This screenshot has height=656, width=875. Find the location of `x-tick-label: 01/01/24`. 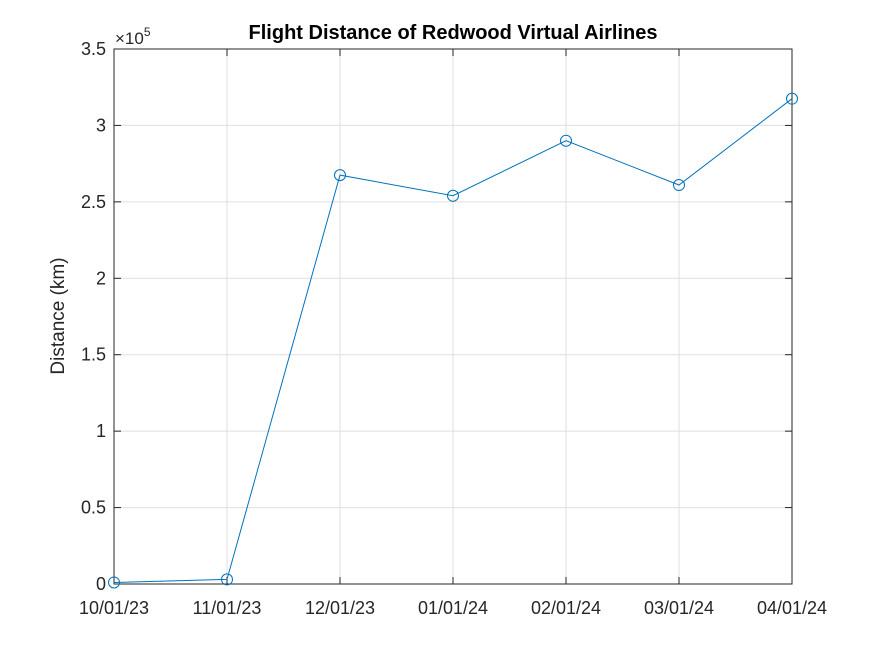

x-tick-label: 01/01/24 is located at coordinates (453, 608).